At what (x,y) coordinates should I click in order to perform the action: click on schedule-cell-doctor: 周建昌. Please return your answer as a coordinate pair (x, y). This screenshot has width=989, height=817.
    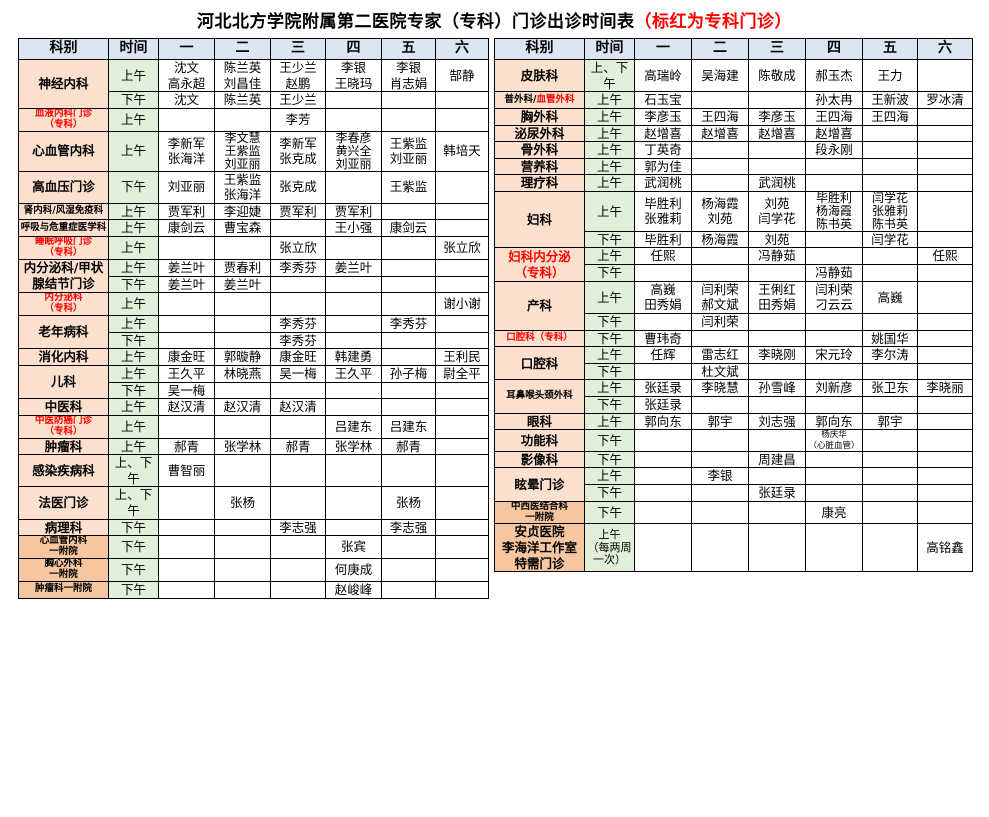
    Looking at the image, I should click on (777, 459).